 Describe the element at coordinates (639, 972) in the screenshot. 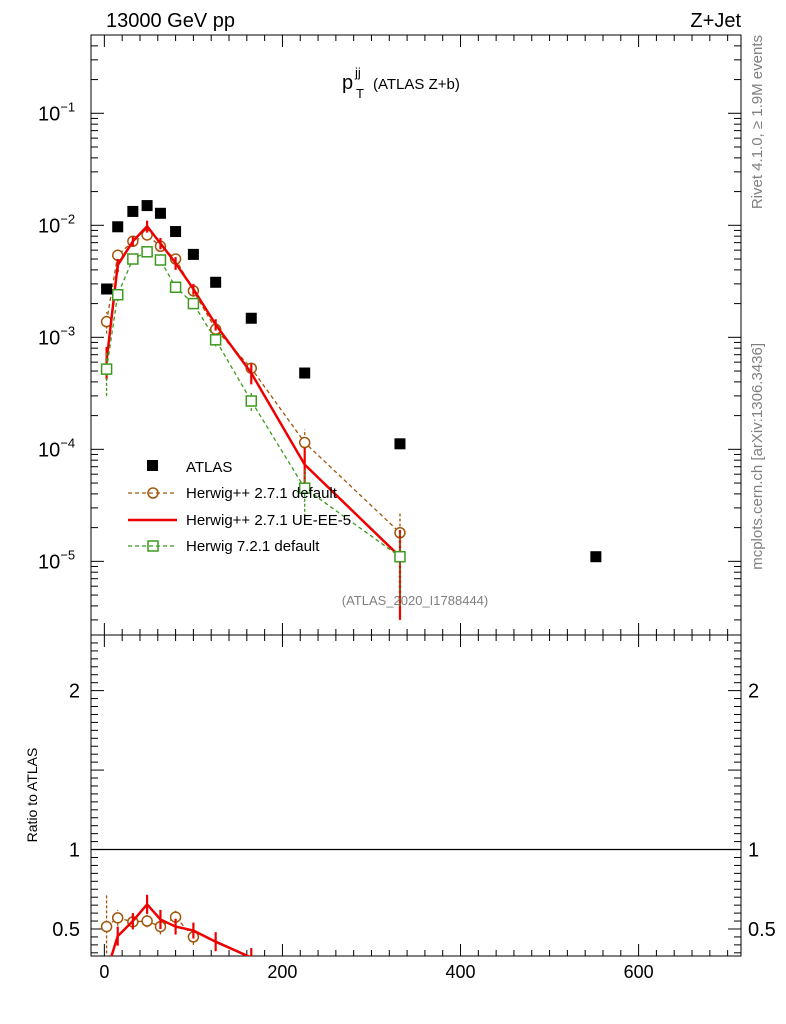

I see `x-tick-label: 600` at that location.